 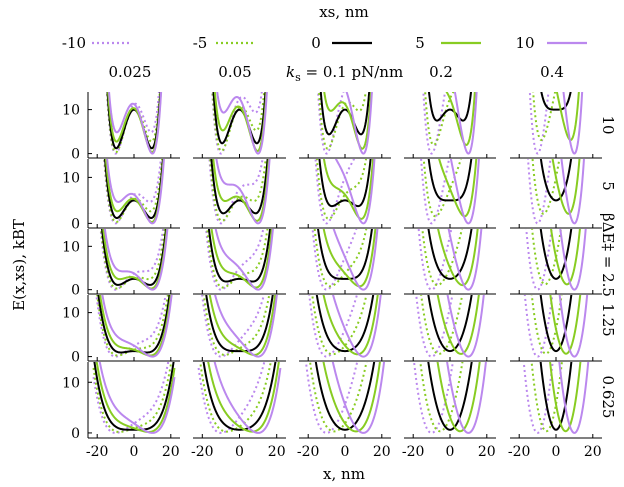 I want to click on ks-subscript: s, so click(x=298, y=77).